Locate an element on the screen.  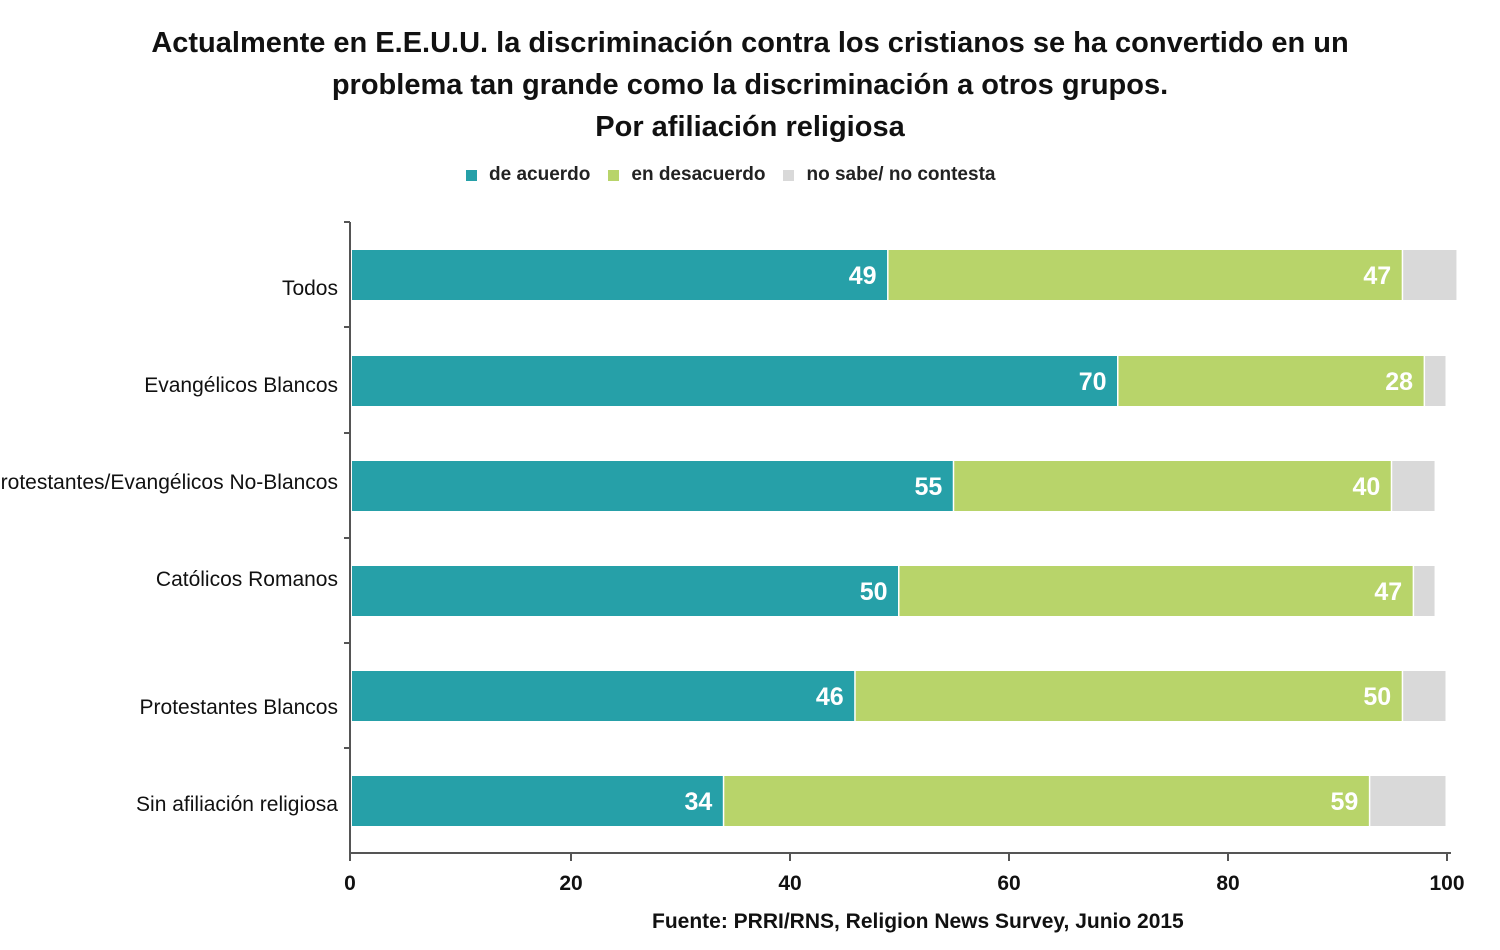
legend-item-agree: de acuerdo is located at coordinates (528, 175).